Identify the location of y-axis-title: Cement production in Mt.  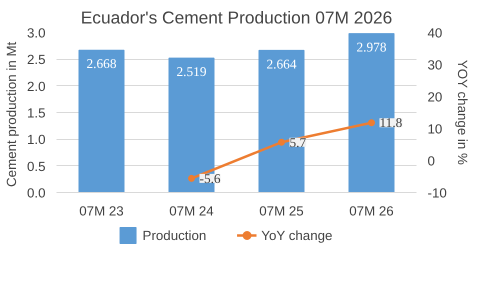
(11, 114).